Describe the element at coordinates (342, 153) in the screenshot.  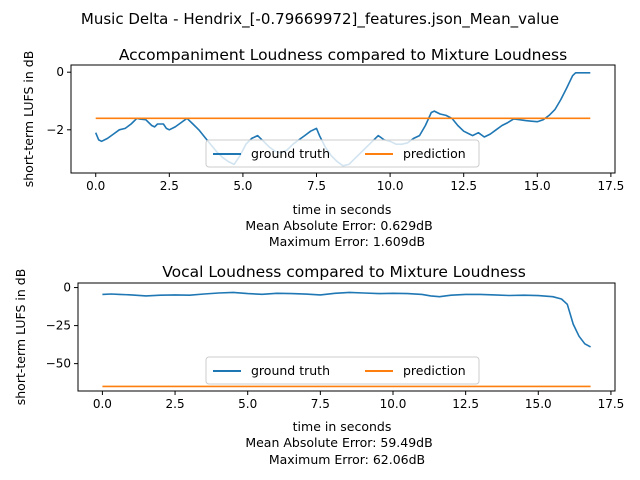
I see `accompaniment-legend: ground truth prediction` at that location.